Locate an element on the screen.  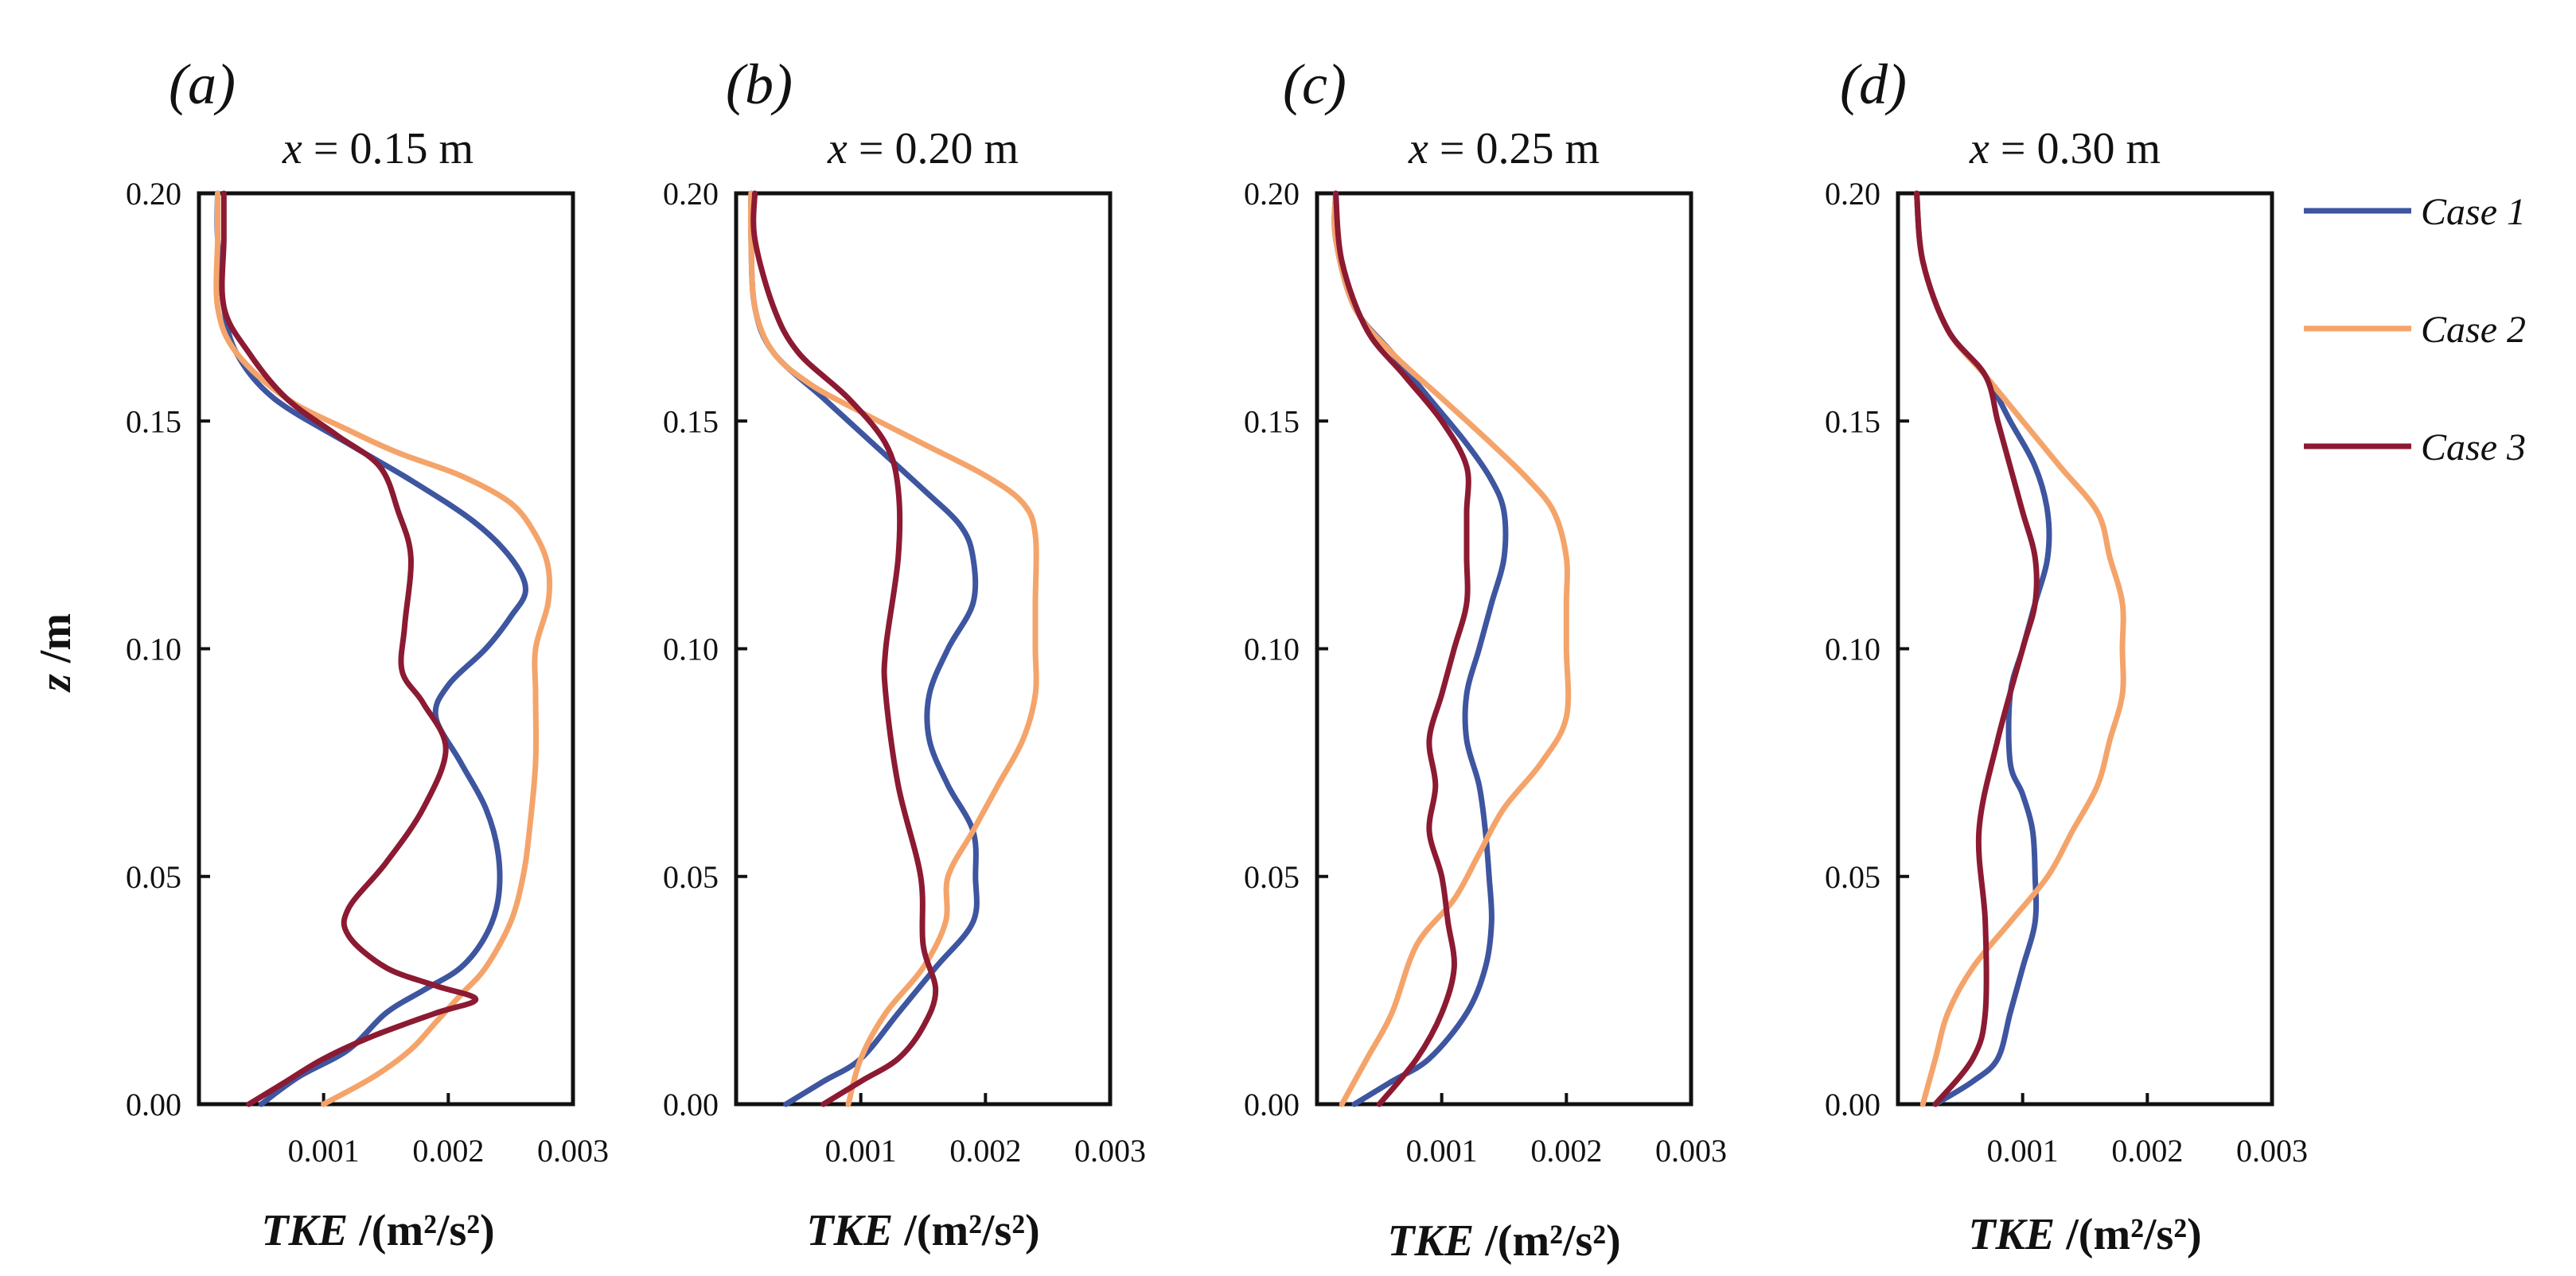
panel-a-ytick-label-3: 0.15 is located at coordinates (153, 421).